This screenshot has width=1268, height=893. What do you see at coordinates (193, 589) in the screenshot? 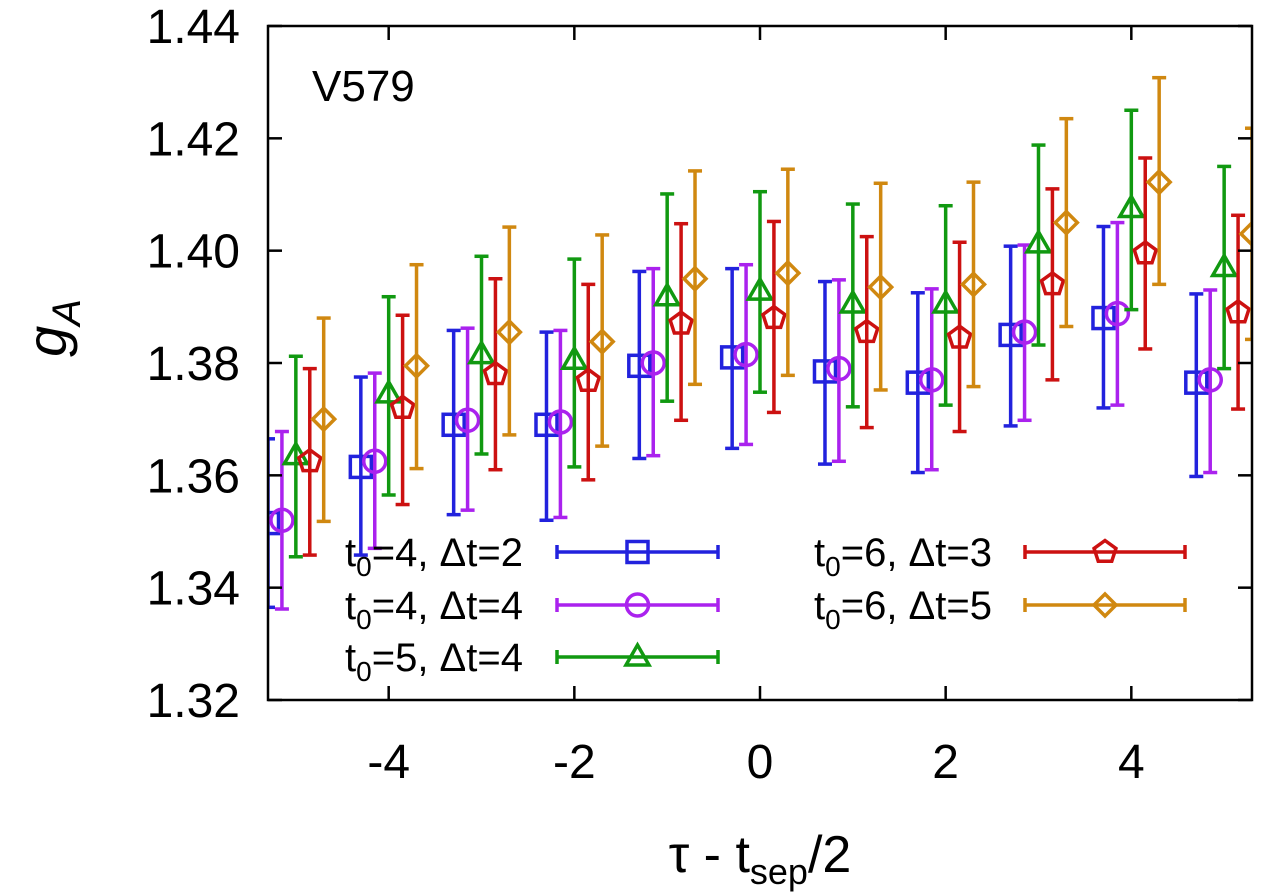
I see `y-tick-label: 1.34` at bounding box center [193, 589].